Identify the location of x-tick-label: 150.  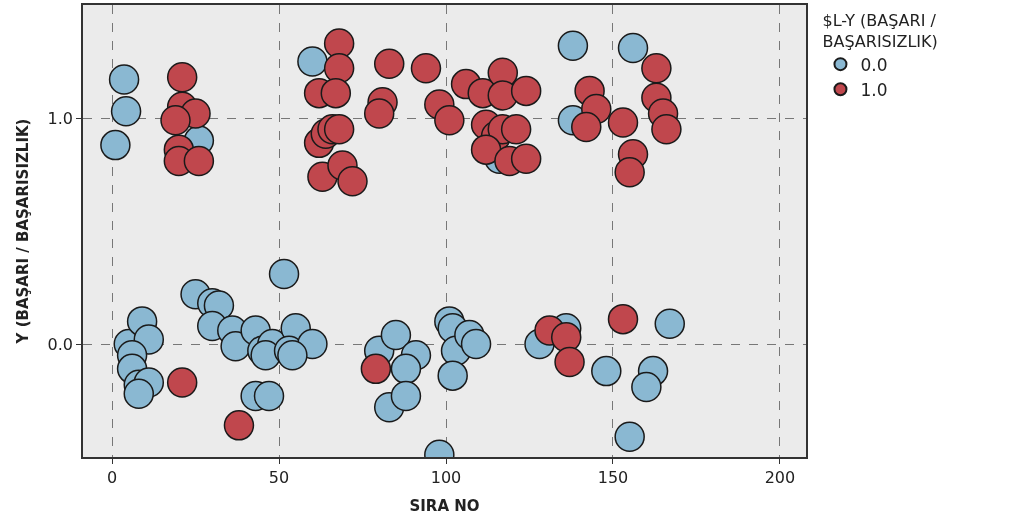
(613, 477).